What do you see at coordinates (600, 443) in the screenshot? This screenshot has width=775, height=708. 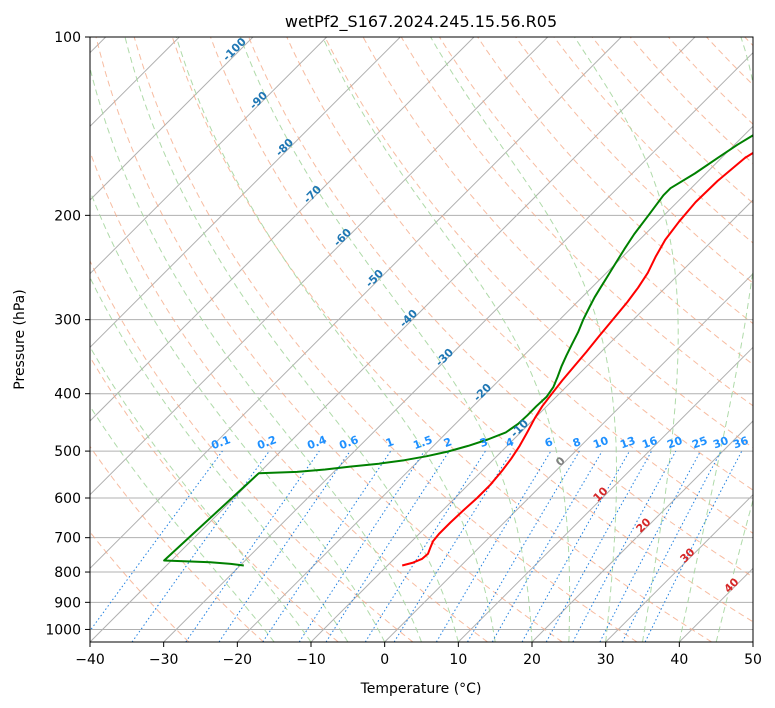 I see `mixing-ratio-label: 10` at bounding box center [600, 443].